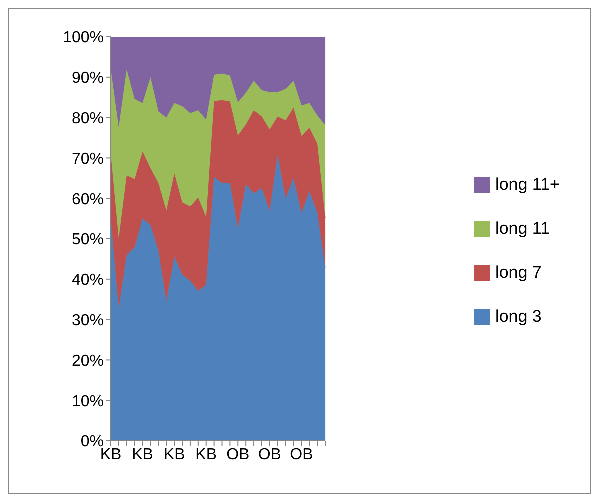 This screenshot has width=599, height=502. What do you see at coordinates (88, 79) in the screenshot?
I see `y-tick-label: 90%` at bounding box center [88, 79].